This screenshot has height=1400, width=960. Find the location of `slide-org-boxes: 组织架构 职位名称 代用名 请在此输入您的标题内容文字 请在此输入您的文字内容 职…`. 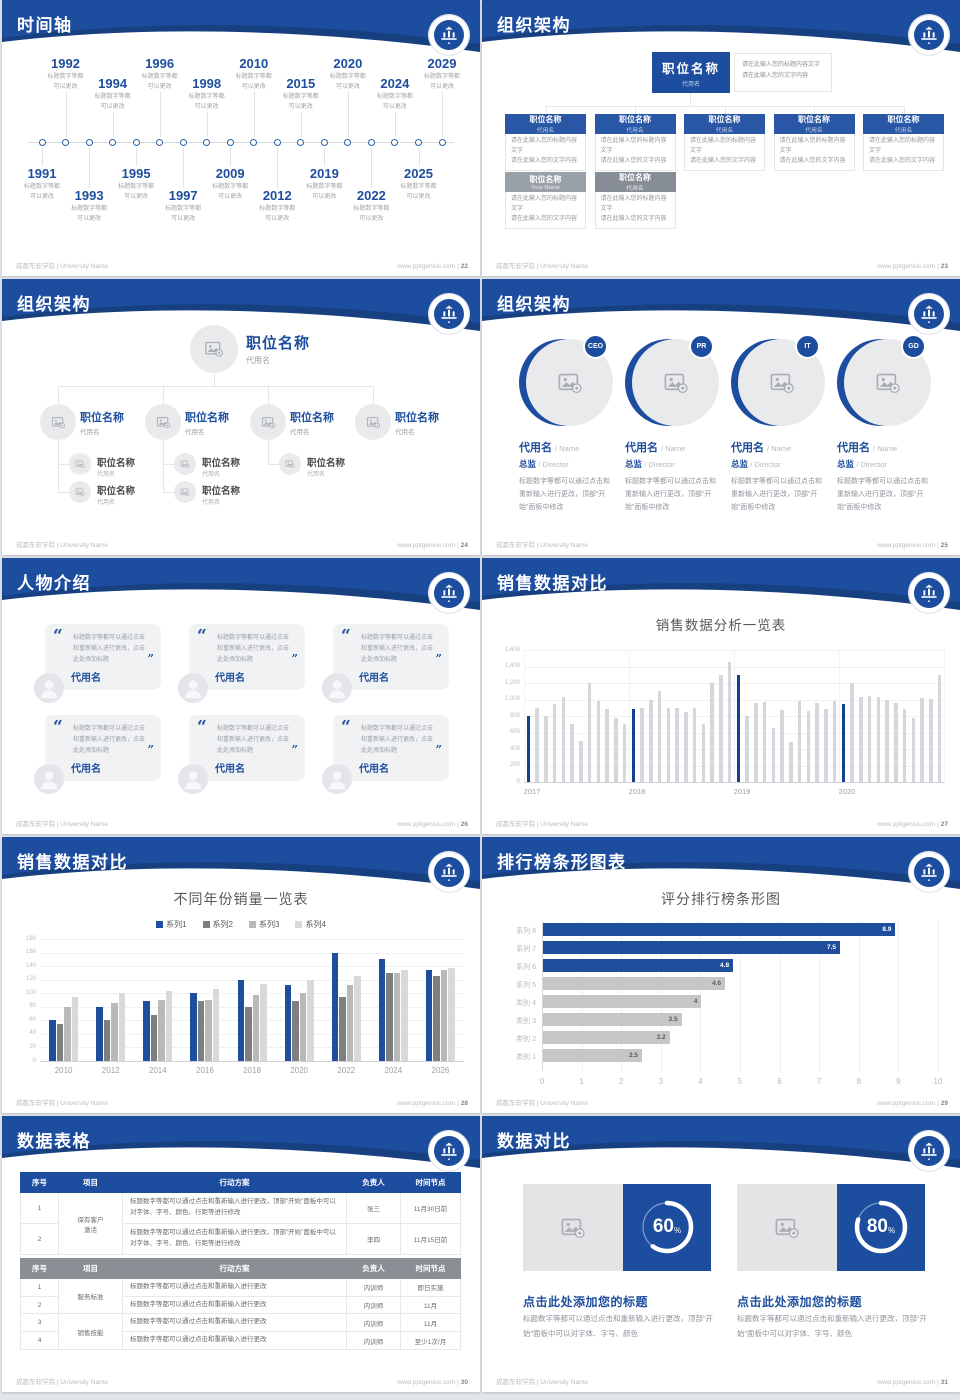

slide-org-boxes: 组织架构 职位名称 代用名 请在此输入您的标题内容文字 请在此输入您的文字内容 职… is located at coordinates (721, 138).